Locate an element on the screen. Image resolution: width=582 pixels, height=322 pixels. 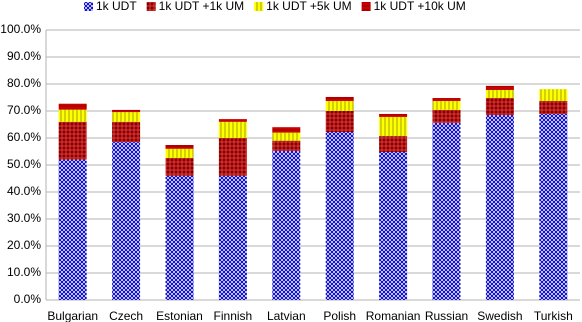
y-tick-label: 70.0% is located at coordinates (24, 110).